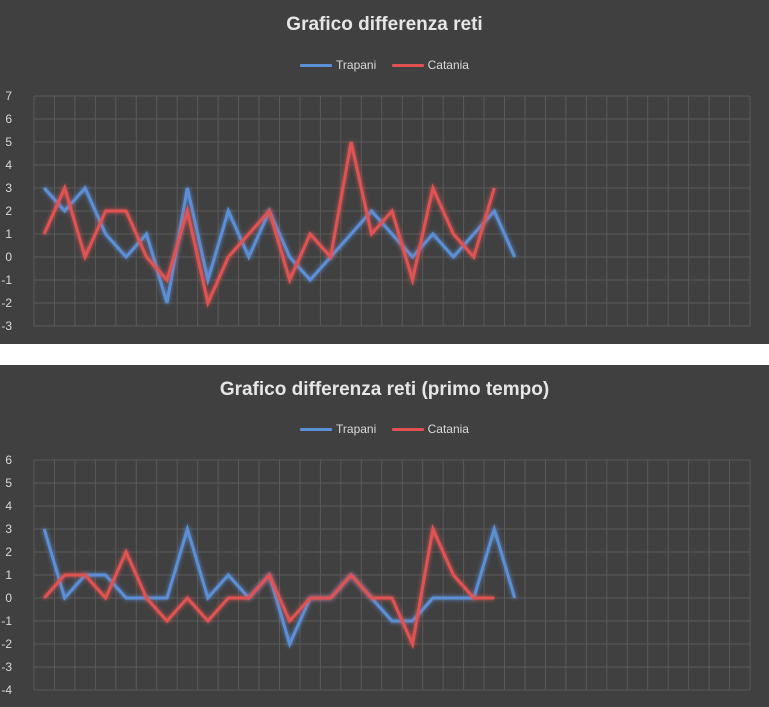 The height and width of the screenshot is (707, 769). I want to click on chart-2-legend: Trapani Catania, so click(384, 428).